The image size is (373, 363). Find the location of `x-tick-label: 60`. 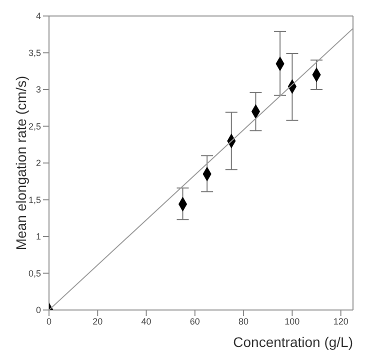

x-tick-label: 60 is located at coordinates (195, 321).